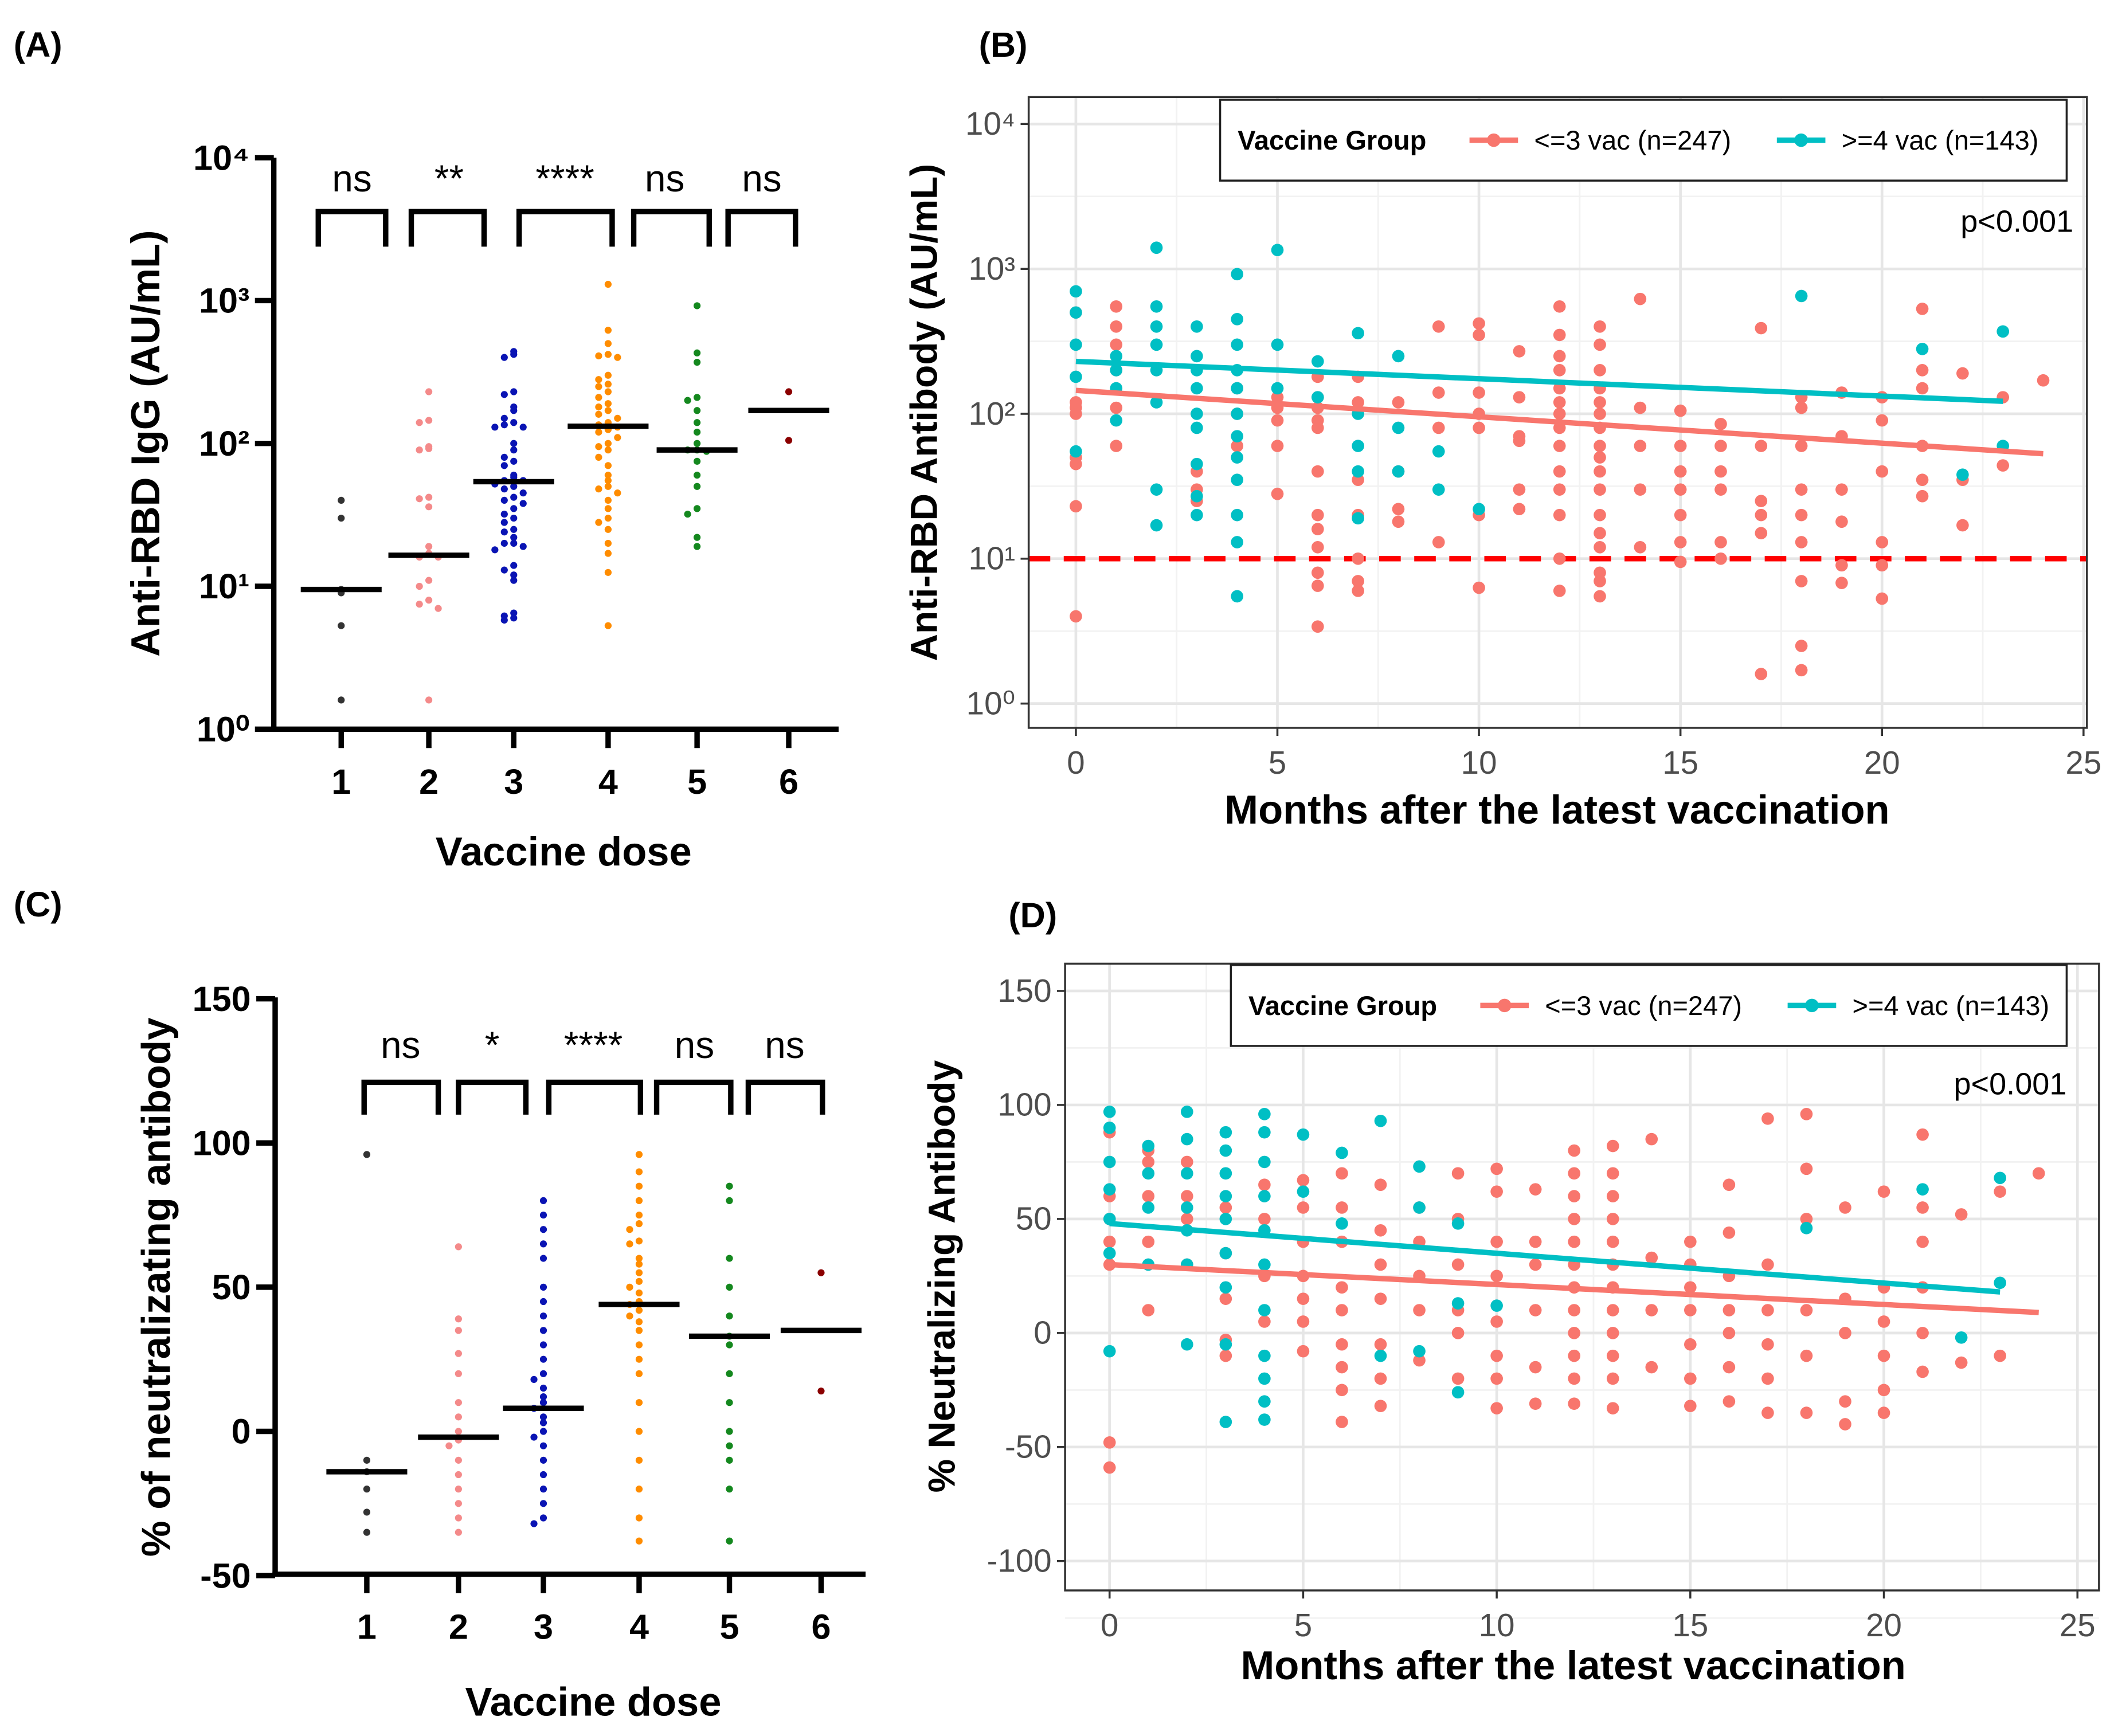 The image size is (2114, 1736). I want to click on p-value-annotation: p<0.001, so click(2010, 1084).